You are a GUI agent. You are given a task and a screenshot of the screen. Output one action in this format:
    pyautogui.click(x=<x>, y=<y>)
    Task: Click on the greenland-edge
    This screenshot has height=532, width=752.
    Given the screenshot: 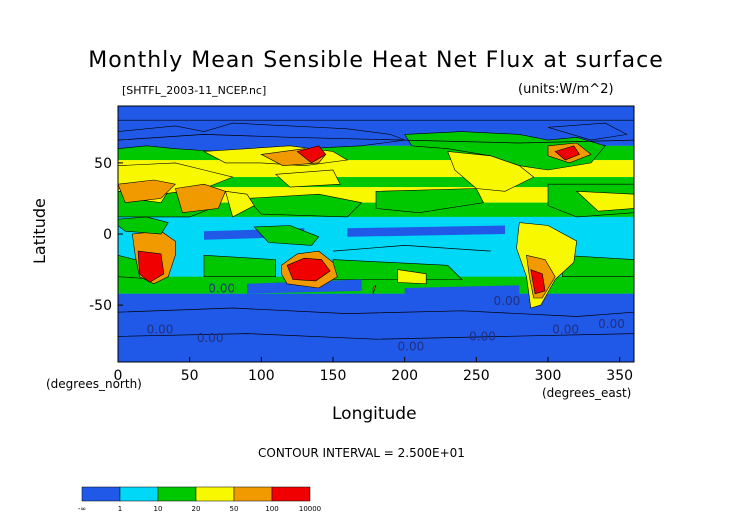 What is the action you would take?
    pyautogui.click(x=569, y=153)
    